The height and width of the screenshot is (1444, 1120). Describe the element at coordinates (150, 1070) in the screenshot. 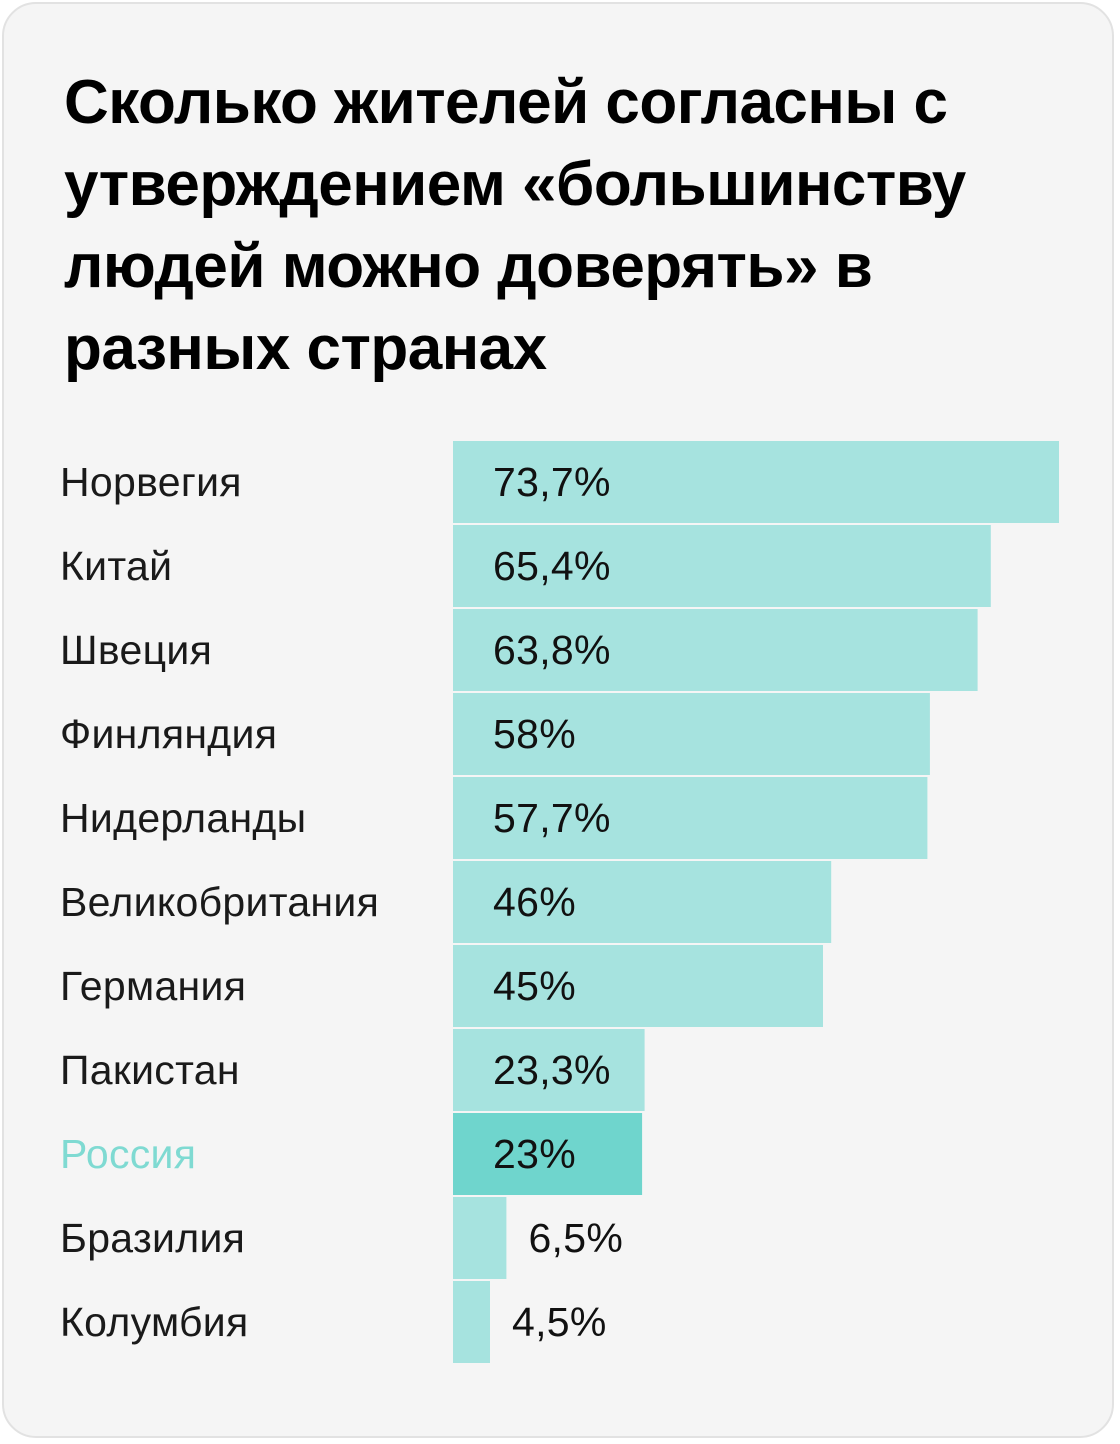

I see `category-label: Пакистан` at that location.